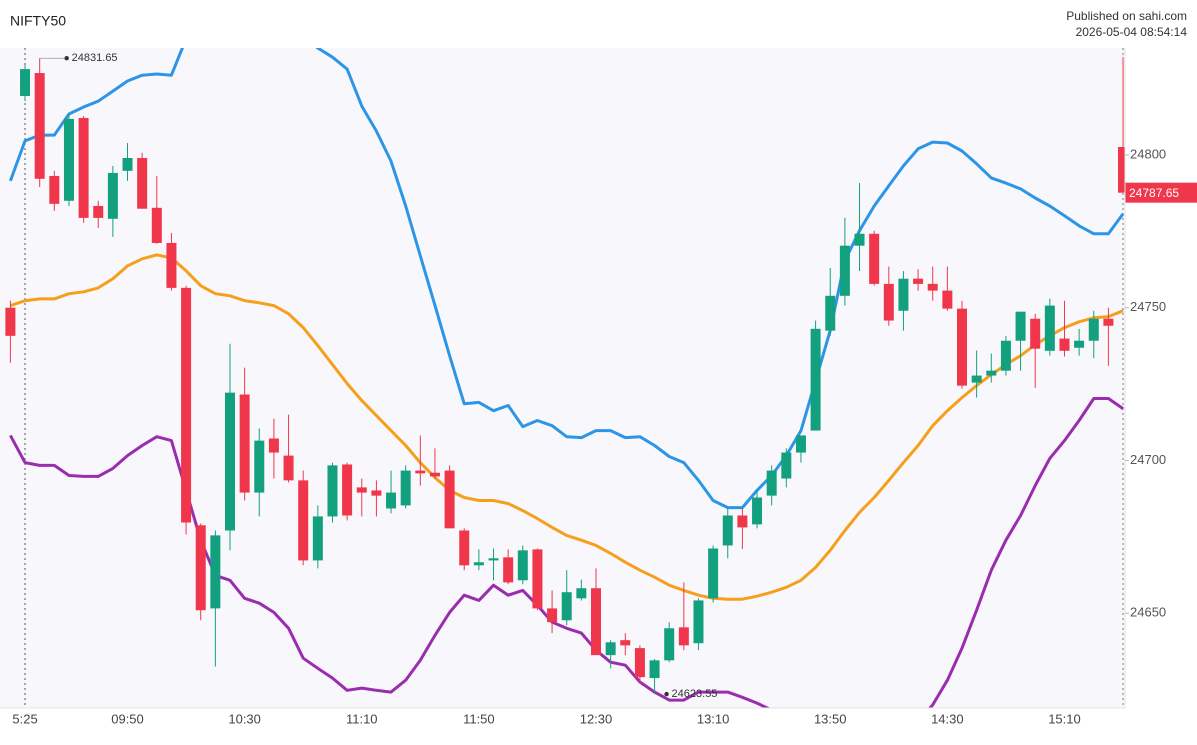 This screenshot has height=745, width=1197. Describe the element at coordinates (1148, 153) in the screenshot. I see `y-tick-label: 24800` at that location.